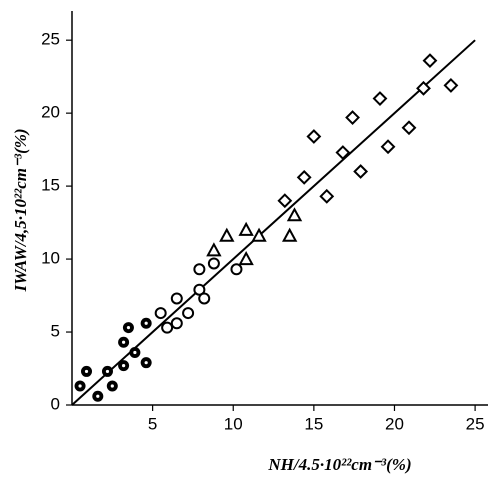 The width and height of the screenshot is (489, 488). I want to click on y-axis-label: IWAW/4,5·10²²cm⁻³(%), so click(20, 210).